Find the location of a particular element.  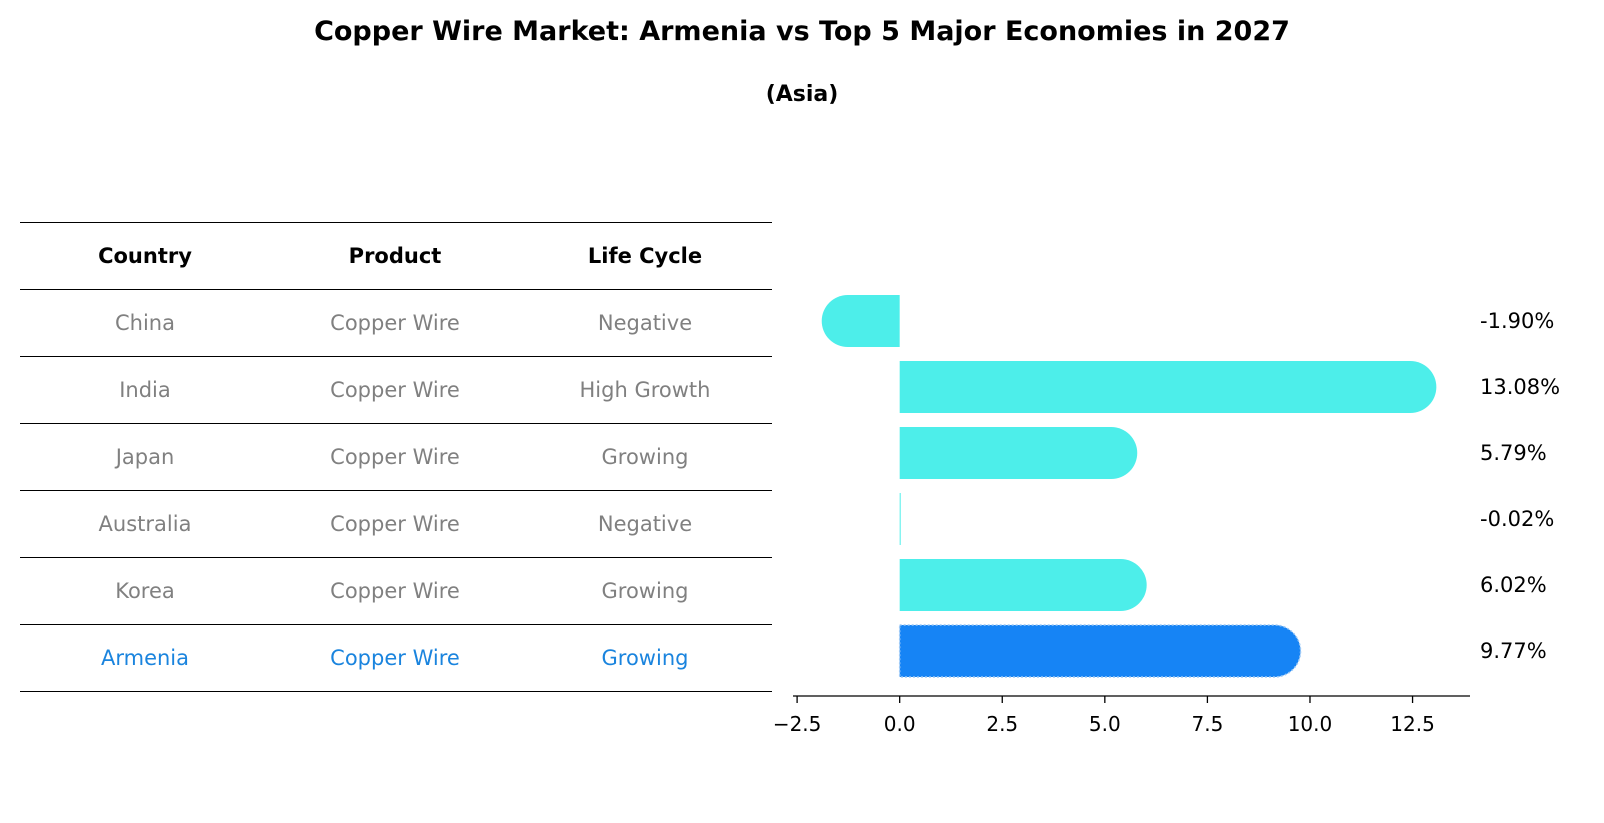

cell-country: Armenia is located at coordinates (145, 658).